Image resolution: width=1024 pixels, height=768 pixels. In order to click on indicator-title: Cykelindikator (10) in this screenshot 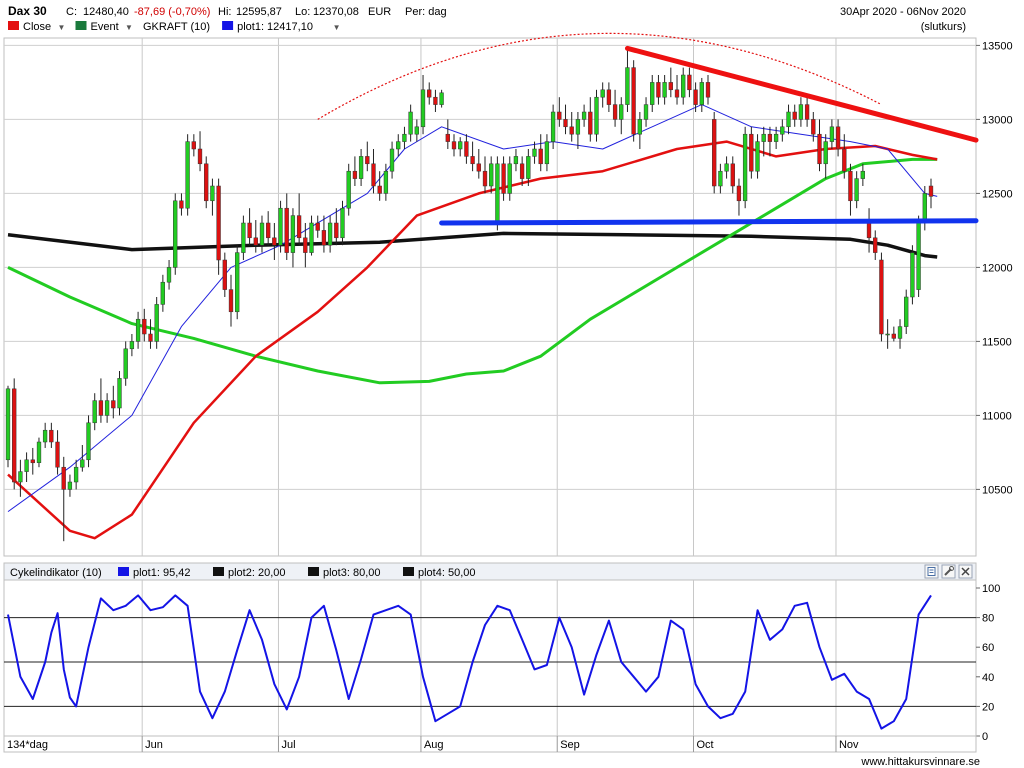, I will do `click(56, 573)`.